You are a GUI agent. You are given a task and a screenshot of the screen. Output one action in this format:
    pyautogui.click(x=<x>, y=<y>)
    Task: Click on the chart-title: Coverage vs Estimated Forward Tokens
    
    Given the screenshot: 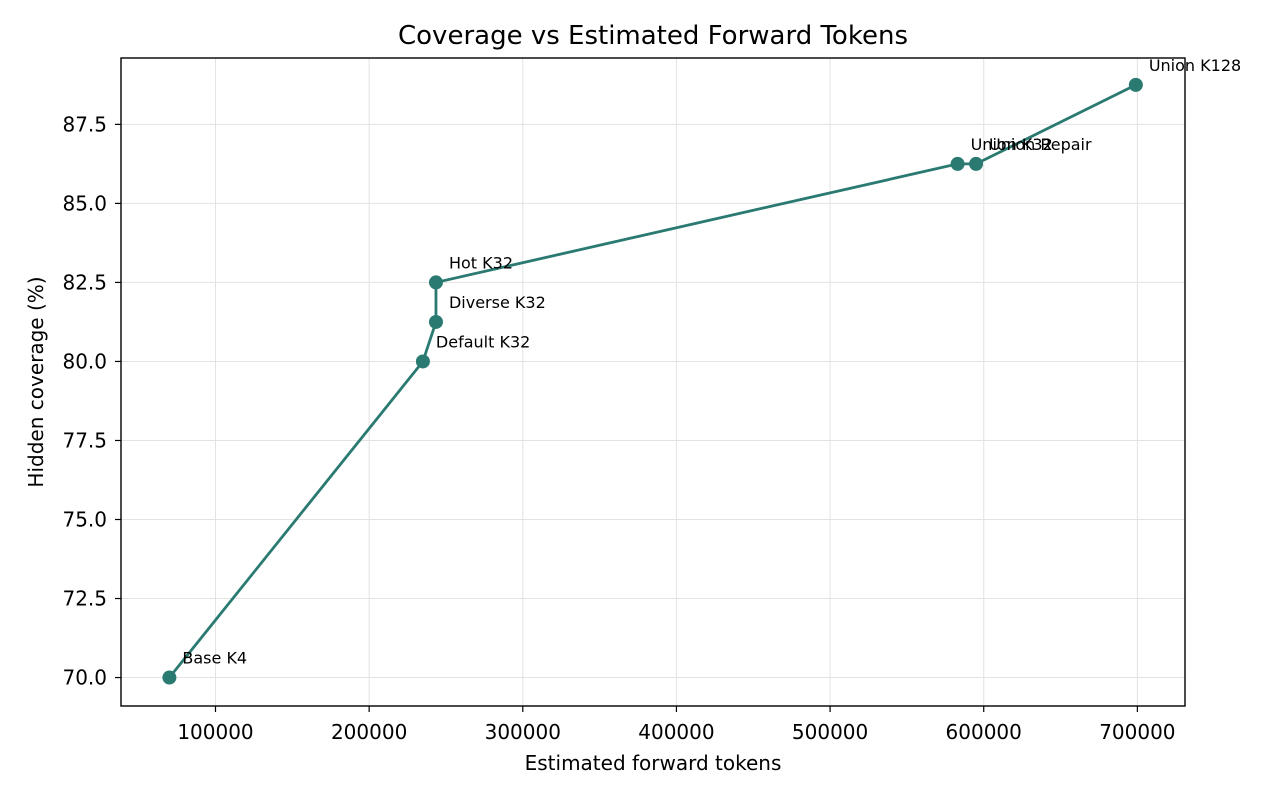 What is the action you would take?
    pyautogui.click(x=653, y=36)
    